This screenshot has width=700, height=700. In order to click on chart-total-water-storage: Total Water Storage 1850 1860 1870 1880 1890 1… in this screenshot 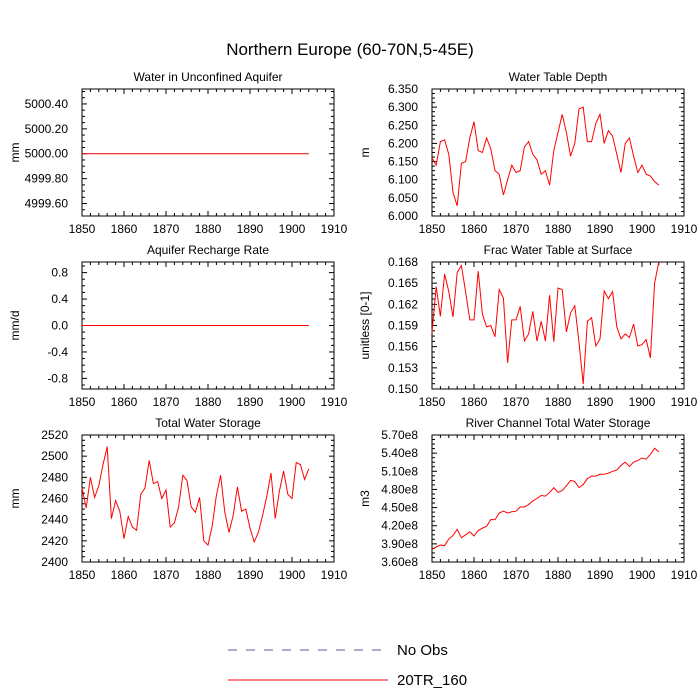, I will do `click(178, 499)`.